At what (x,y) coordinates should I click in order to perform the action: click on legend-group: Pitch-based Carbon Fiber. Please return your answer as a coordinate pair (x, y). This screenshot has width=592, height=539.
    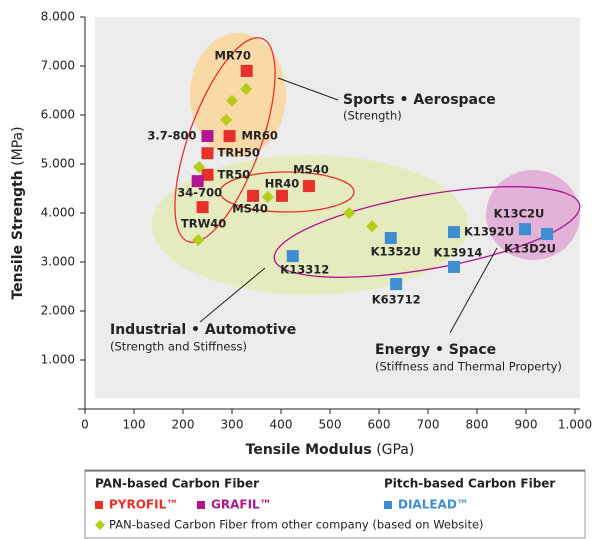
    Looking at the image, I should click on (469, 484).